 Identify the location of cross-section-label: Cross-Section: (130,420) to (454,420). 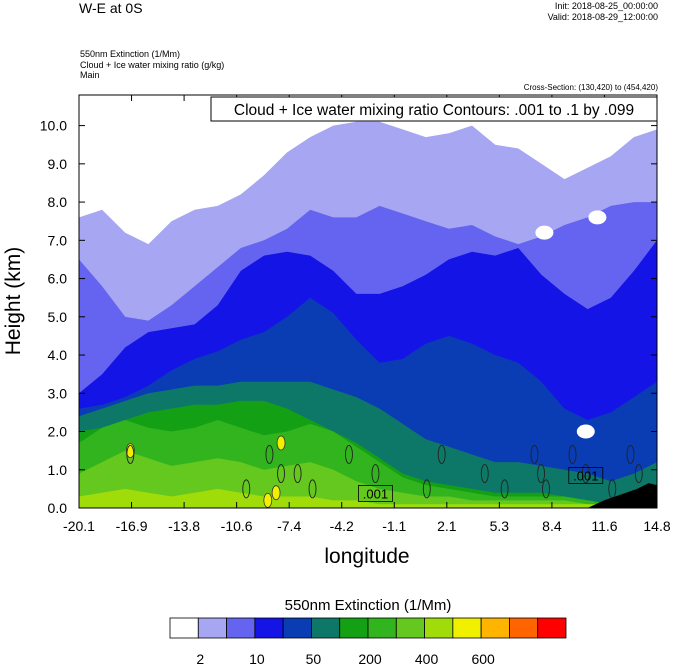
(590, 87).